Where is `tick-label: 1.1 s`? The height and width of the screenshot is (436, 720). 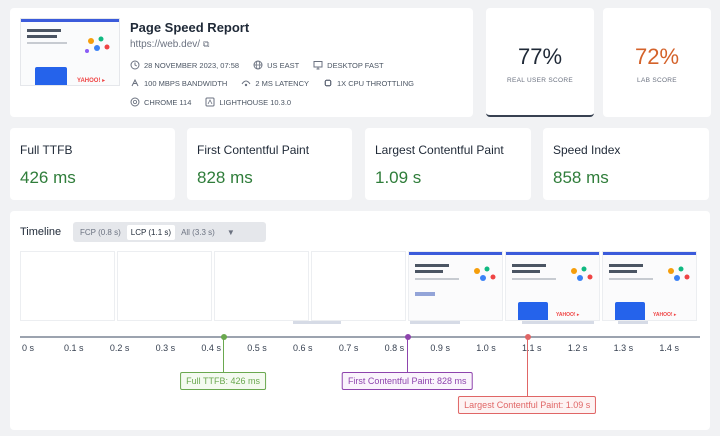 tick-label: 1.1 s is located at coordinates (532, 348).